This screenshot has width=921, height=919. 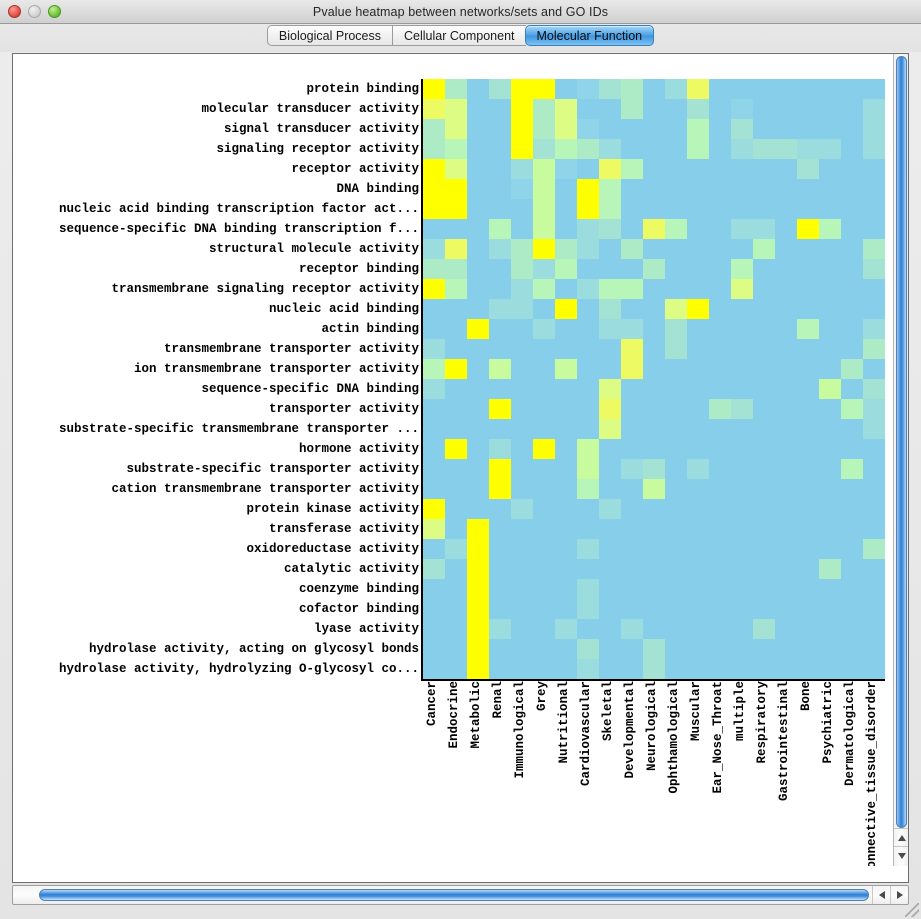 What do you see at coordinates (14, 11) in the screenshot?
I see `close-button-icon` at bounding box center [14, 11].